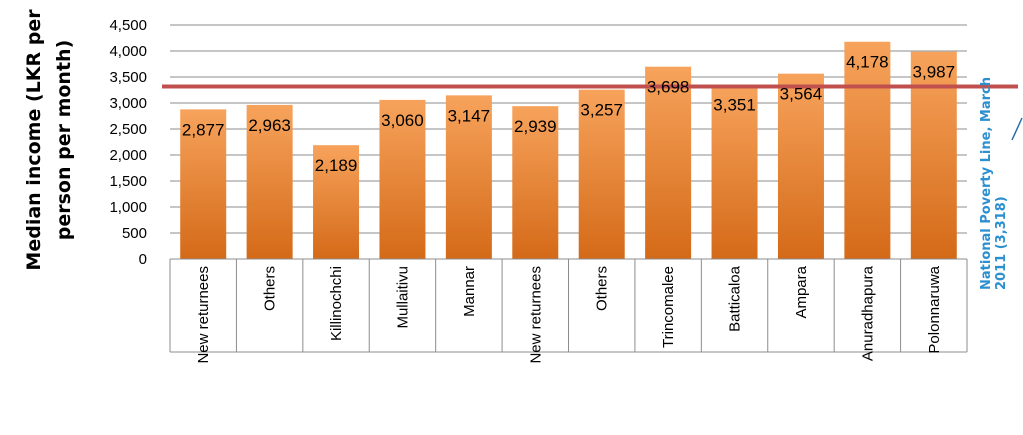  I want to click on y-axis-title-line: person per month), so click(64, 140).